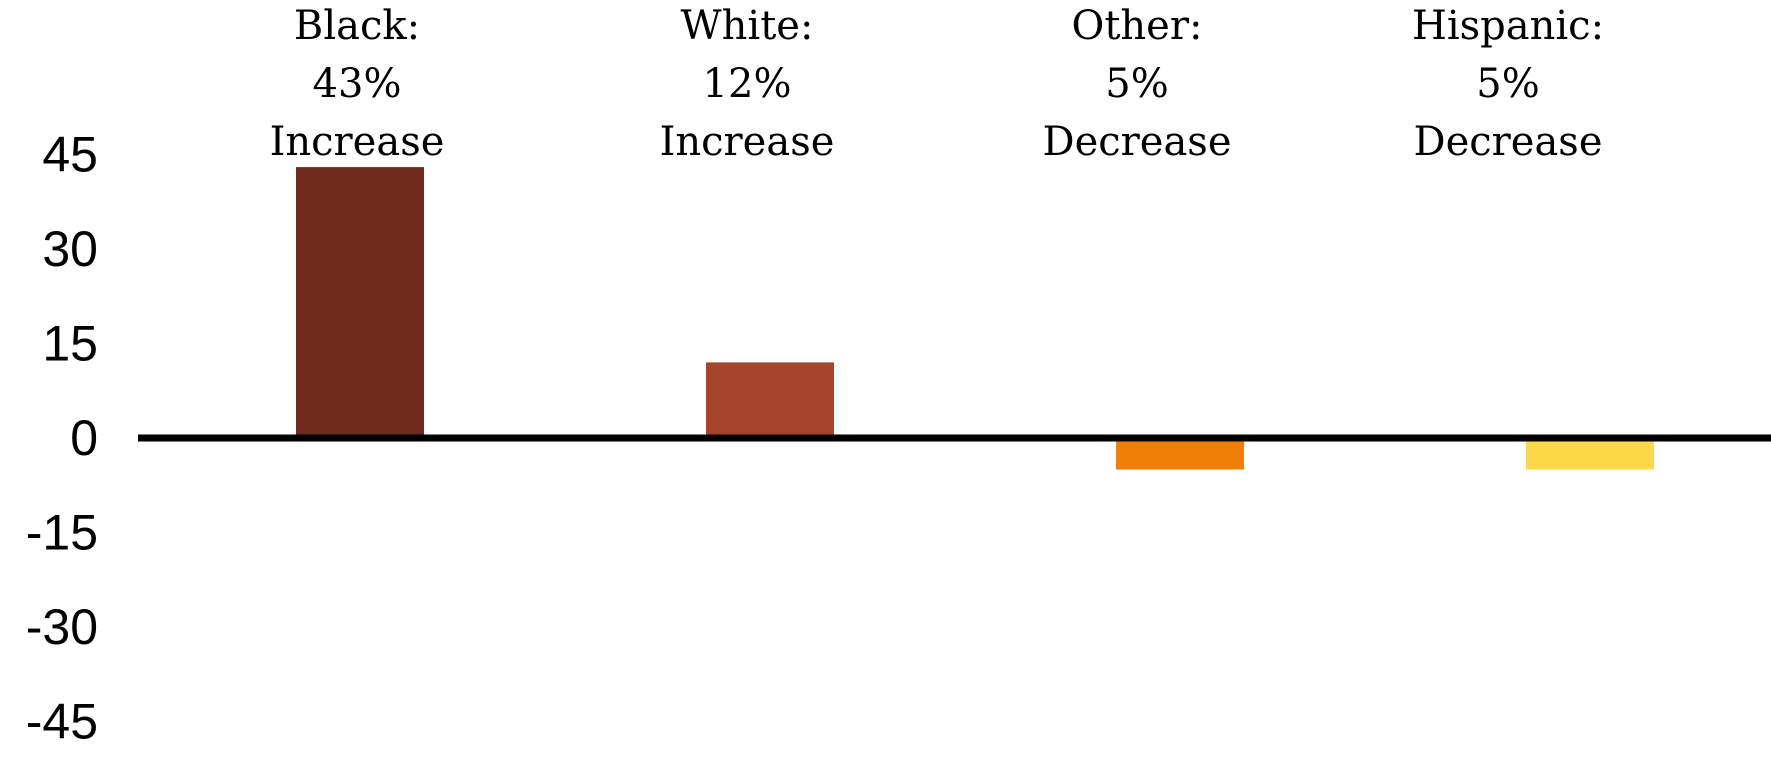 Image resolution: width=1771 pixels, height=760 pixels. I want to click on category-label-black-line-3: Increase, so click(357, 142).